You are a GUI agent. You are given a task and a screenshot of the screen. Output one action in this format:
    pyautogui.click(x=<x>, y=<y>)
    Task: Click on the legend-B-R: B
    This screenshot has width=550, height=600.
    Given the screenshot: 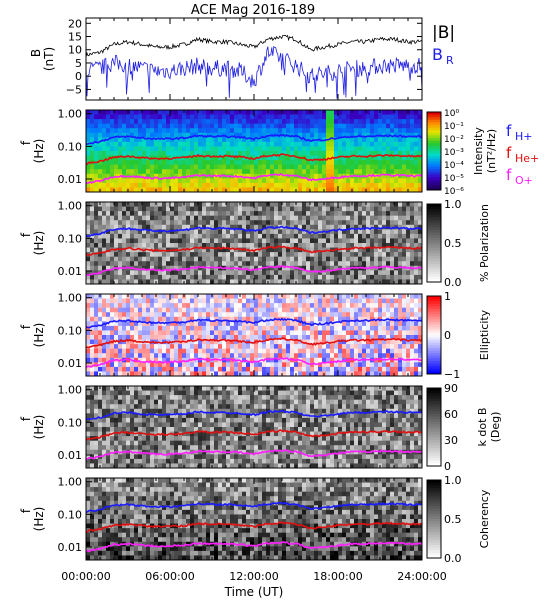 What is the action you would take?
    pyautogui.click(x=437, y=54)
    